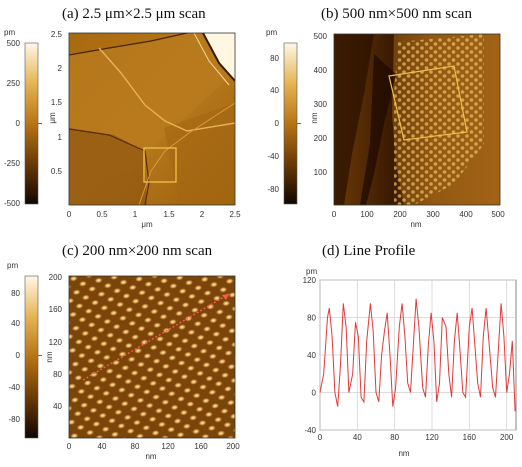 The width and height of the screenshot is (522, 467). What do you see at coordinates (357, 437) in the screenshot?
I see `x-tick-label: 40` at bounding box center [357, 437].